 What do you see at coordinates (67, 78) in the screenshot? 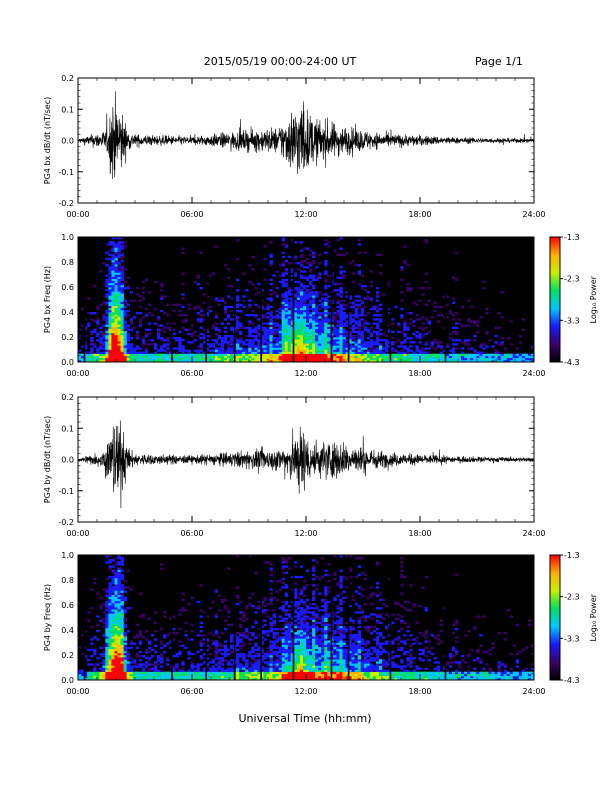
I see `y-tick-label: 0.2` at bounding box center [67, 78].